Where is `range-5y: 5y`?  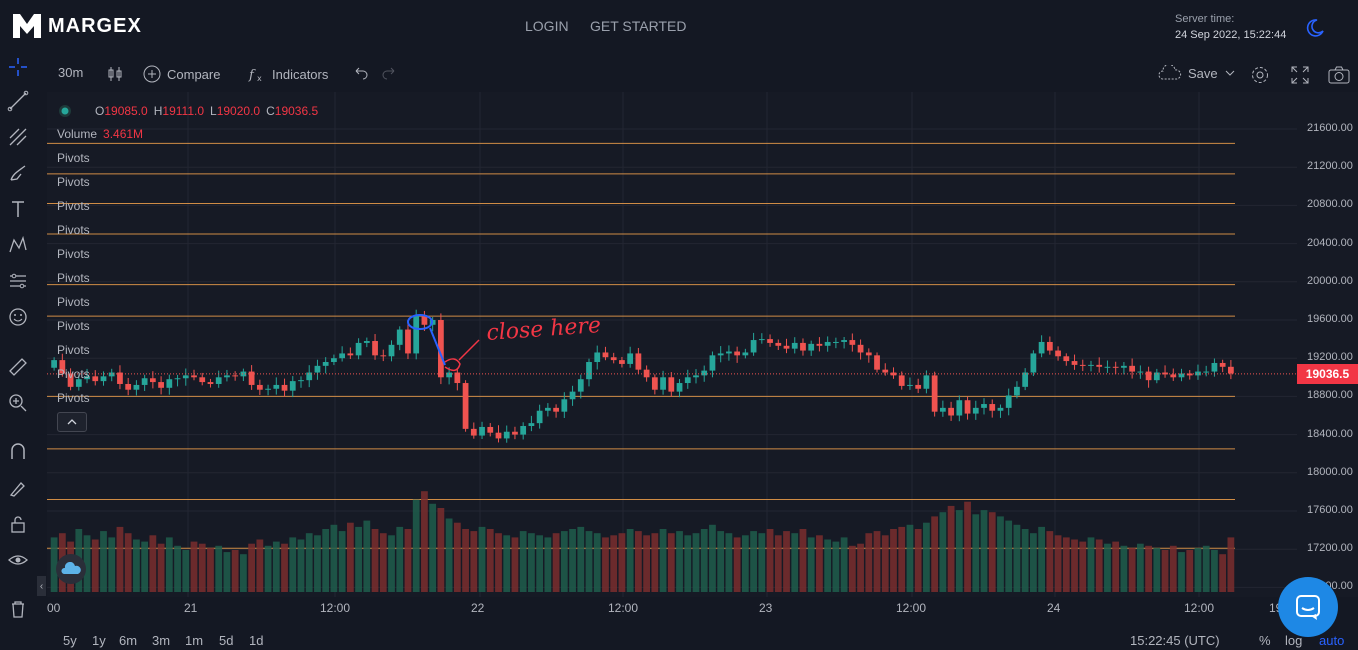 range-5y: 5y is located at coordinates (70, 640).